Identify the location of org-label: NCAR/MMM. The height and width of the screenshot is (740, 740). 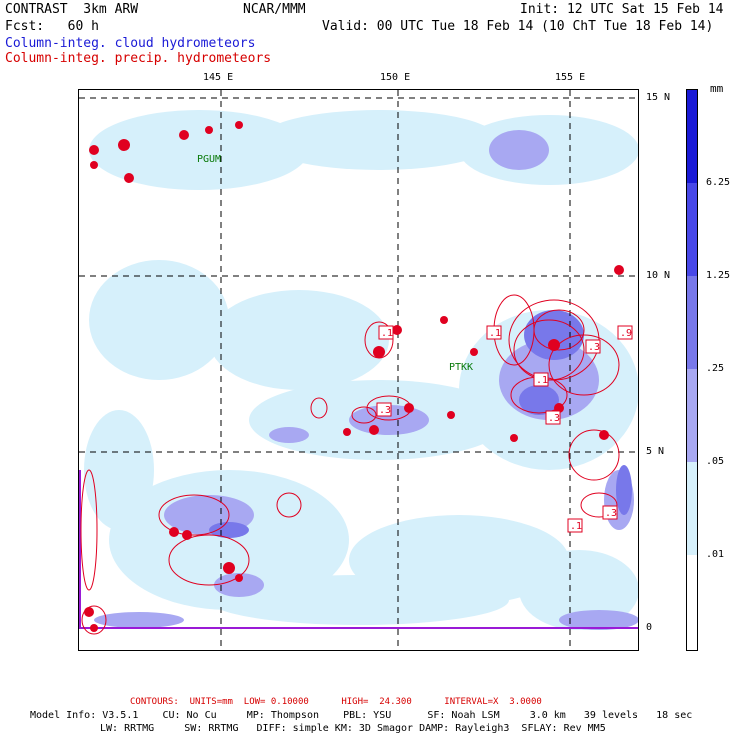
(274, 9).